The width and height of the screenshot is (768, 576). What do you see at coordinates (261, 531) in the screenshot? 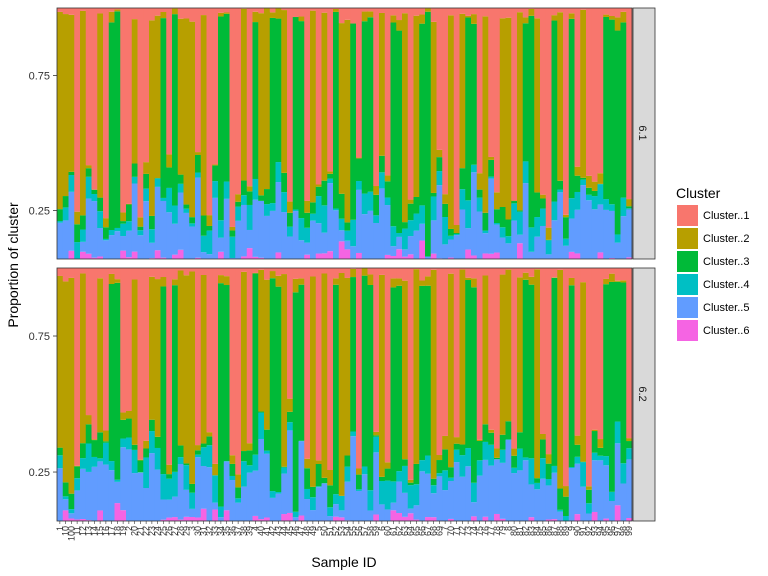
I see `x-tick-label: 40` at bounding box center [261, 531].